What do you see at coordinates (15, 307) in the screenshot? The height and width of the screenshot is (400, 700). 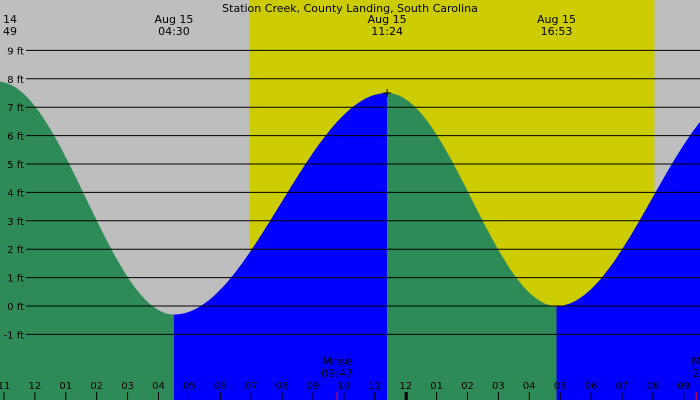 I see `y-tick-label: 0 ft` at bounding box center [15, 307].